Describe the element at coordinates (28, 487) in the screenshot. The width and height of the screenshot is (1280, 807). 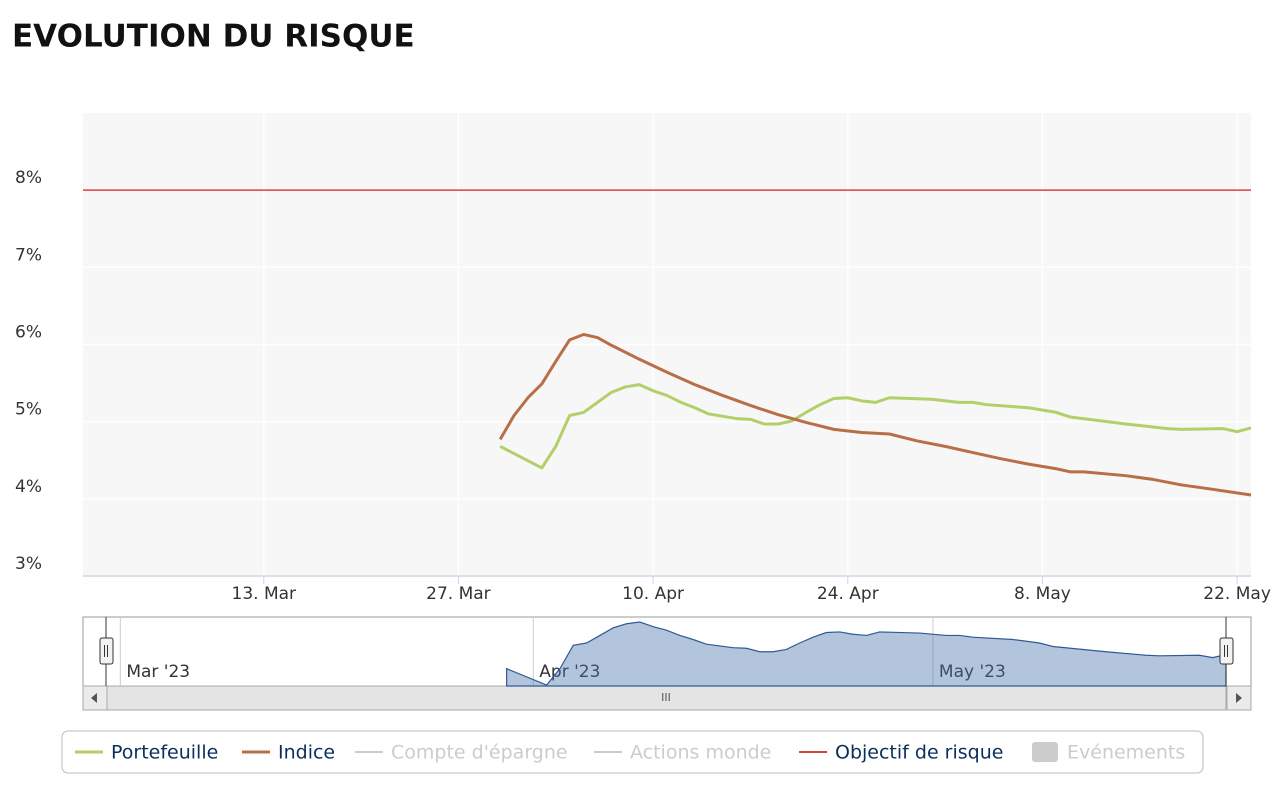
I see `y-tick-label: 4%` at that location.